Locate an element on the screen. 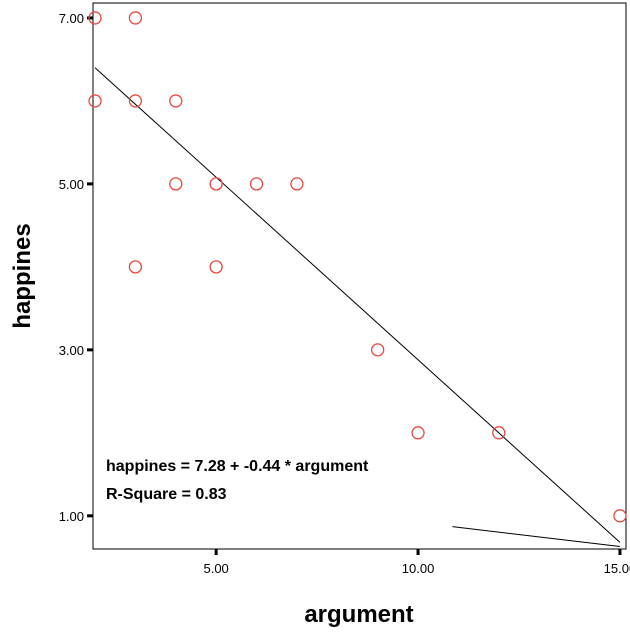 This screenshot has width=630, height=632. y-tick-label: 5.00 is located at coordinates (71, 184).